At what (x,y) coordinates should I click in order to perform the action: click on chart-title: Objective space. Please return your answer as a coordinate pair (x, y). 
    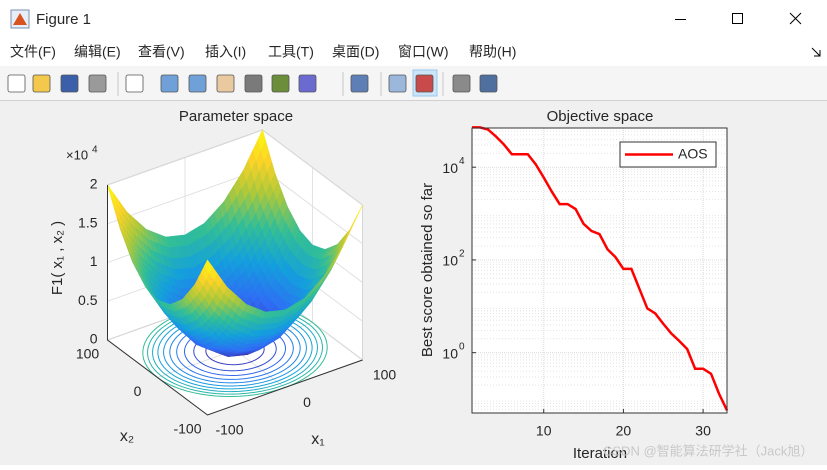
    Looking at the image, I should click on (600, 116).